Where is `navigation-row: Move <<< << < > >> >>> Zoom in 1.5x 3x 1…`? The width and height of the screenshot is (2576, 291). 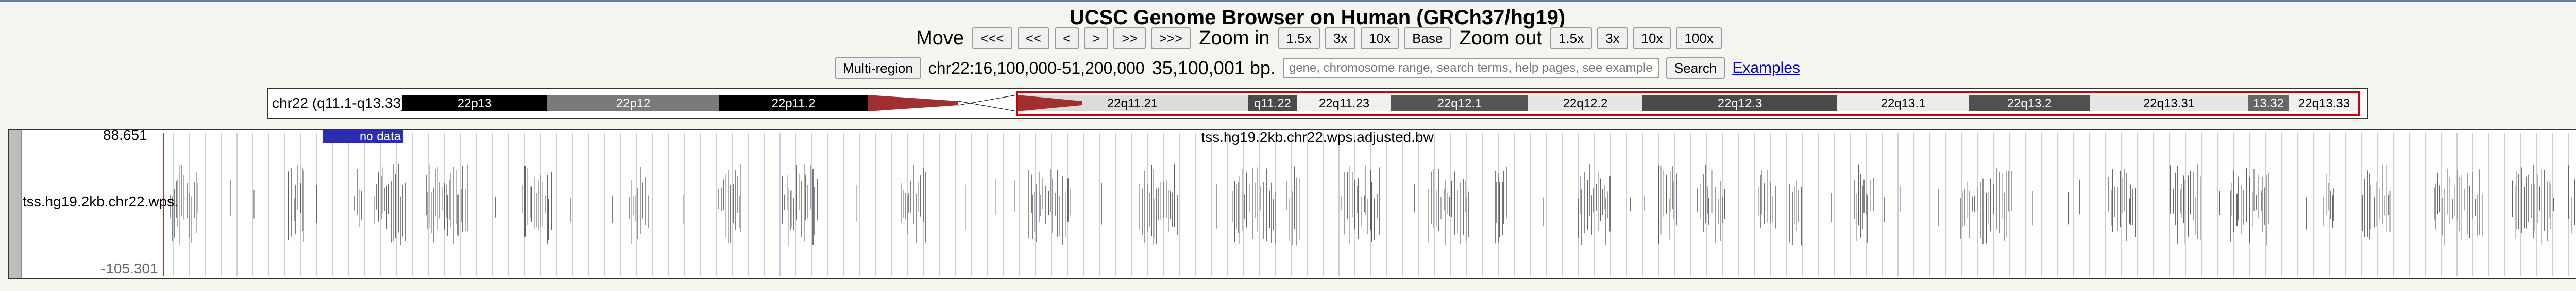
navigation-row: Move <<< << < > >> >>> Zoom in 1.5x 3x 1… is located at coordinates (1288, 38).